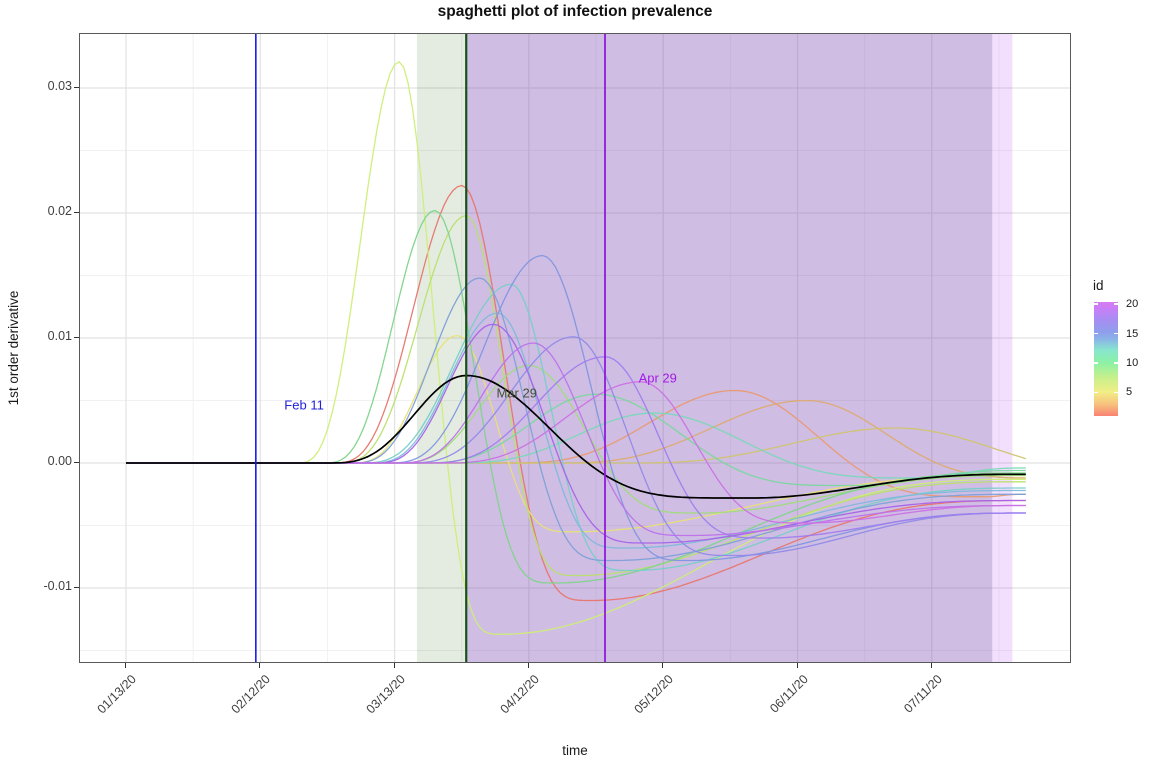 This screenshot has height=768, width=1152. I want to click on x-tick-label: 01/13/20, so click(116, 694).